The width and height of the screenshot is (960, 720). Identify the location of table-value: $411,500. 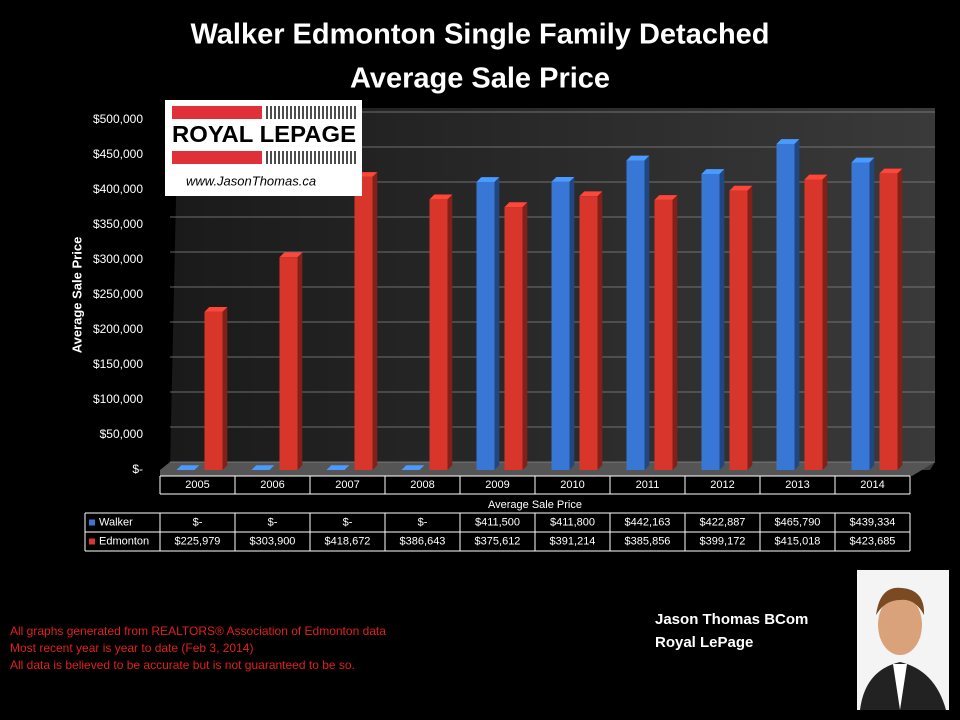
(497, 522).